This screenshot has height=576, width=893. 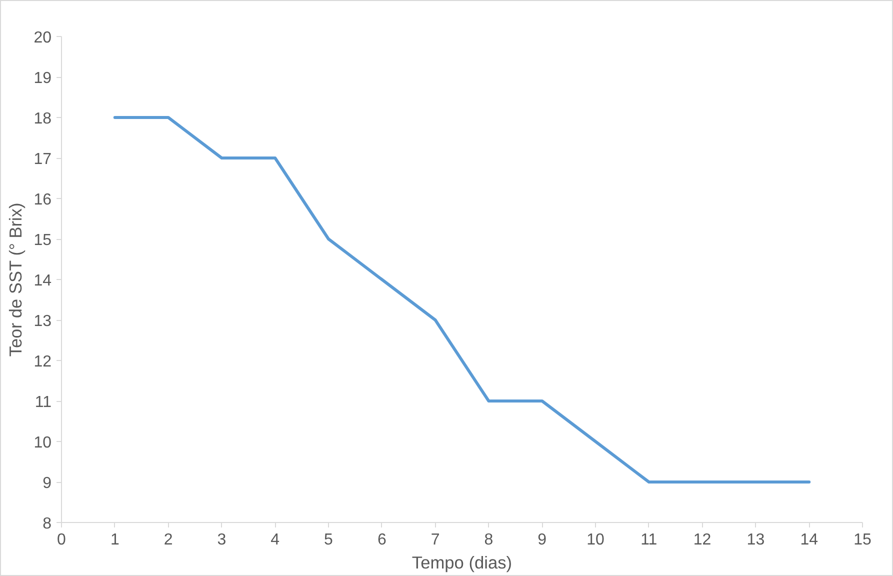 I want to click on x-tick-label: 11, so click(x=649, y=540).